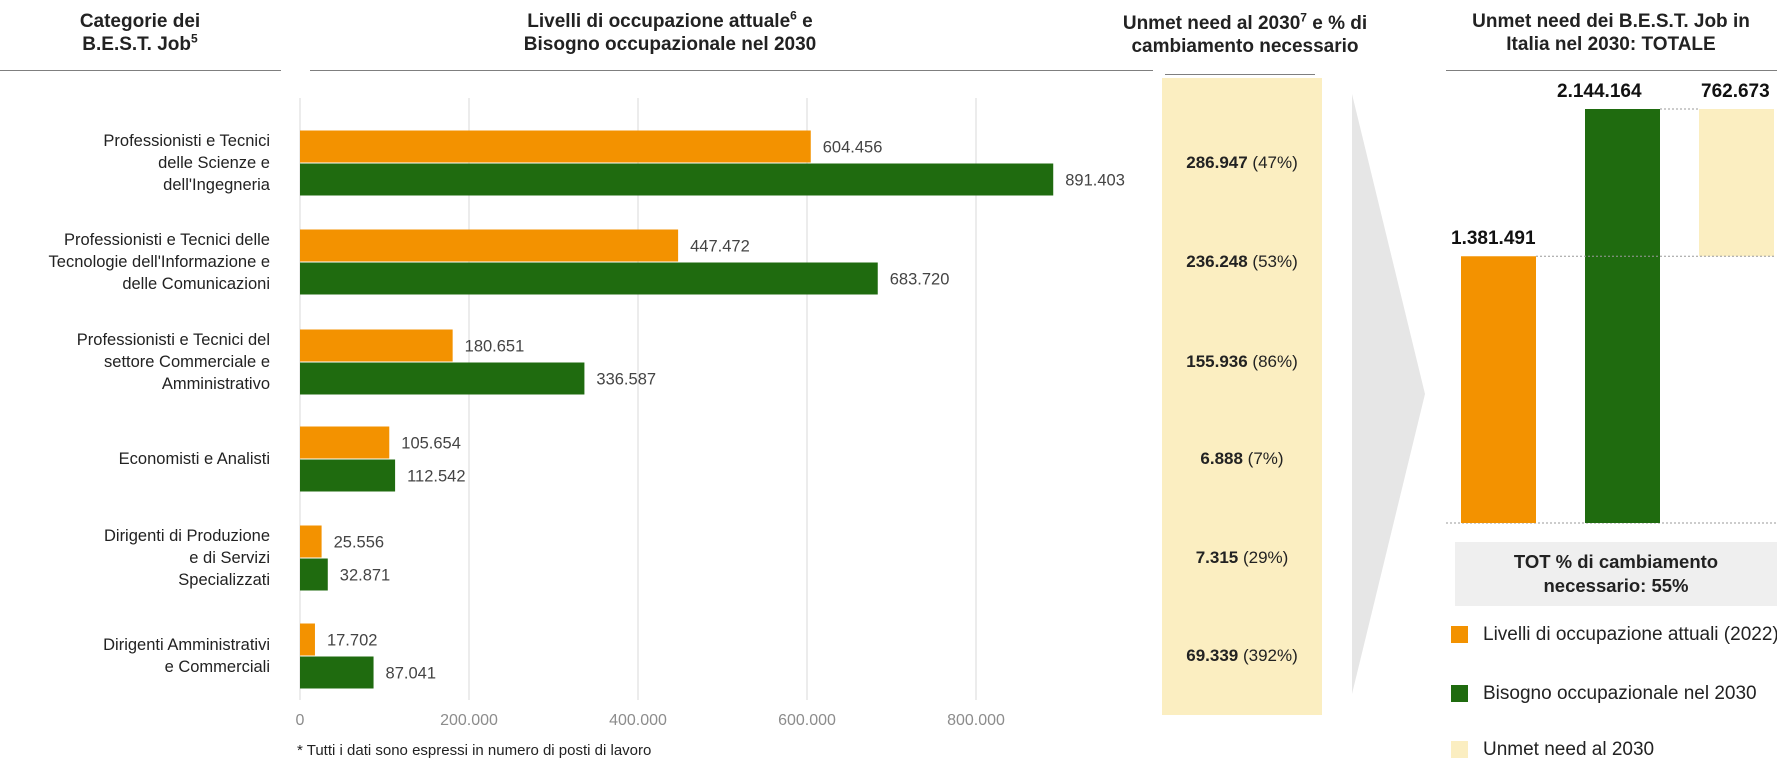 The width and height of the screenshot is (1777, 763). Describe the element at coordinates (1221, 458) in the screenshot. I see `unmet-value-number: 6.888` at that location.